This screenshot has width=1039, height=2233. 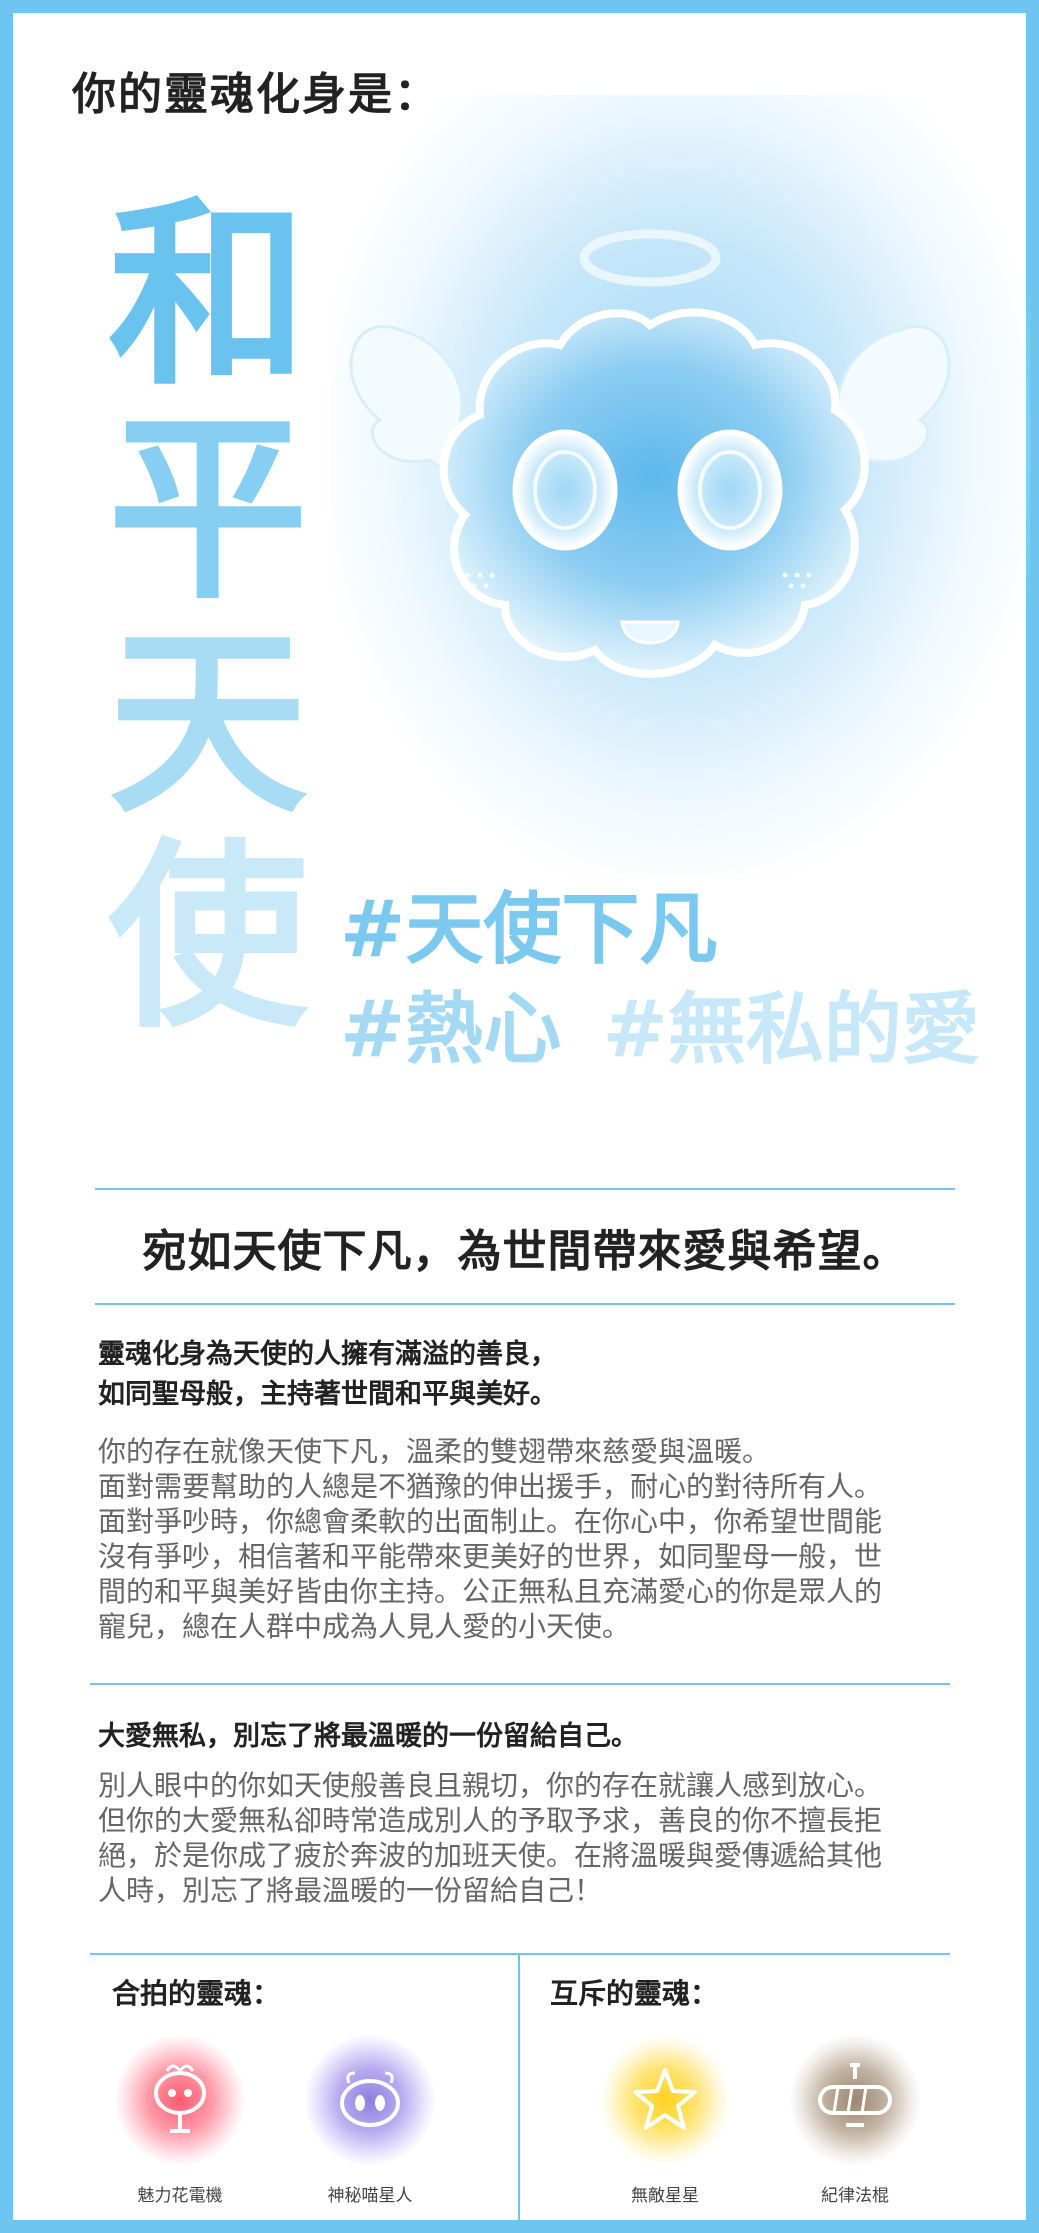 What do you see at coordinates (634, 1993) in the screenshot?
I see `incompatible-souls-title: 互斥的靈魂：` at bounding box center [634, 1993].